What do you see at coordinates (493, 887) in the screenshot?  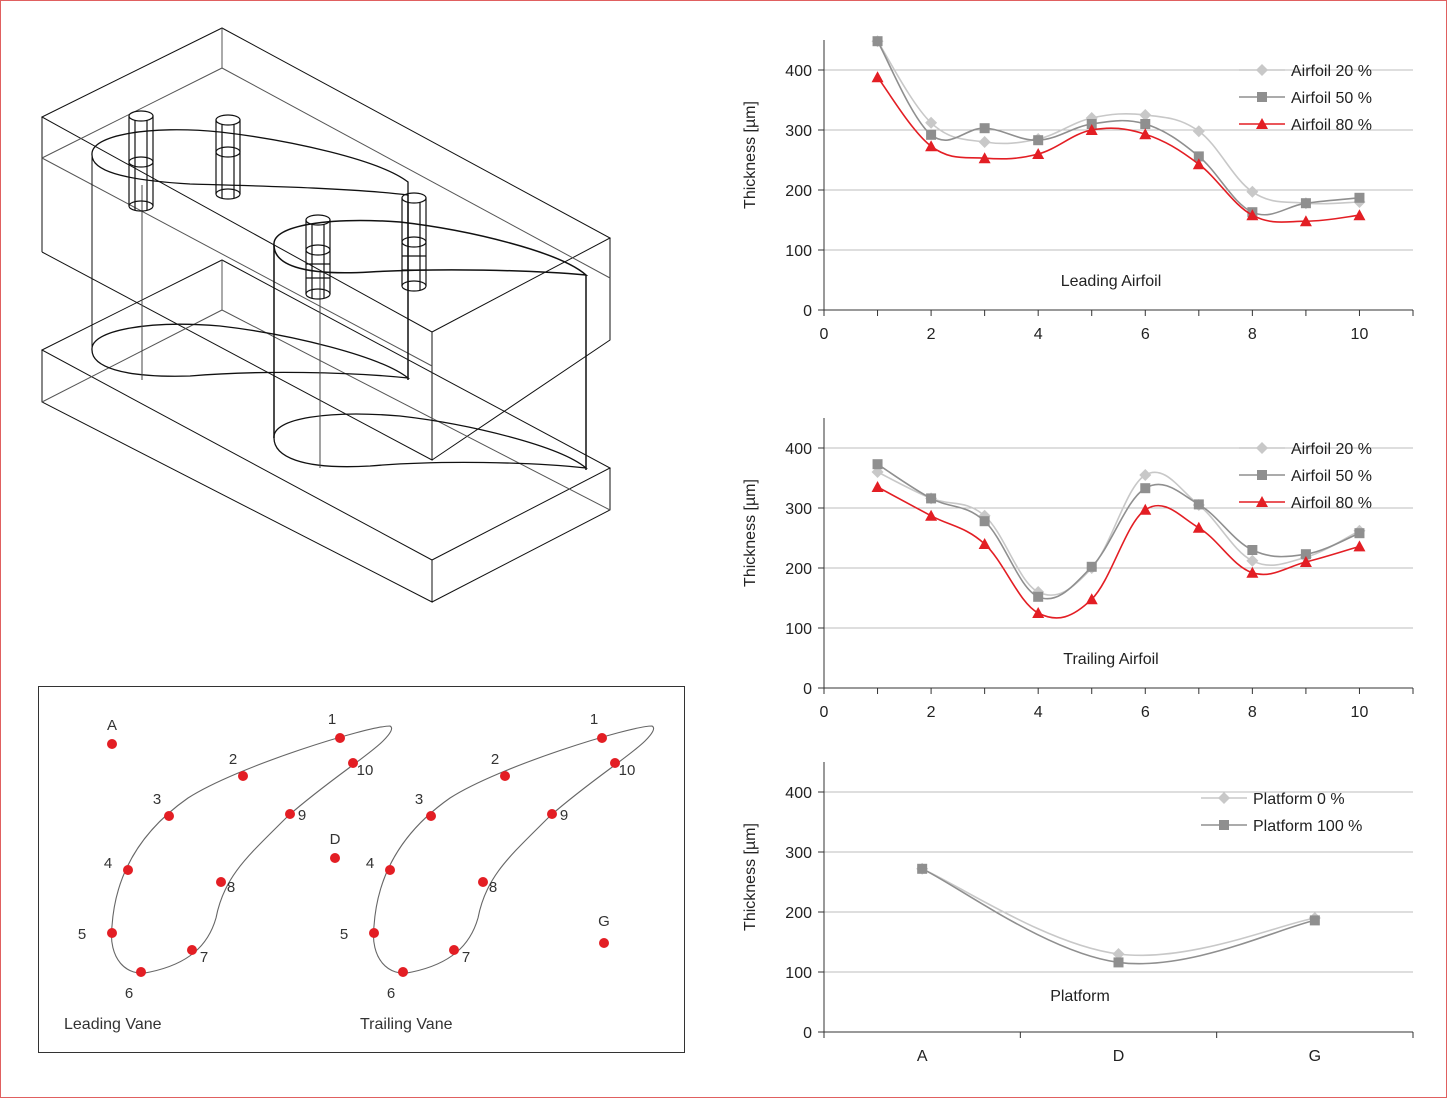 I see `trailing-point-label-8: 8` at bounding box center [493, 887].